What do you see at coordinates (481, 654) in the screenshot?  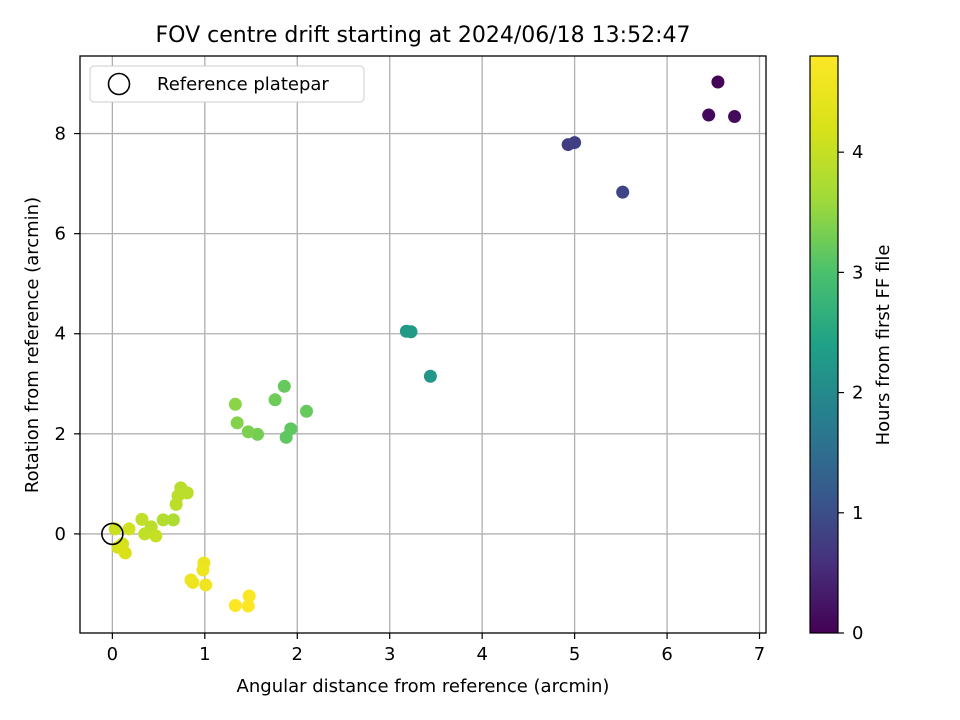 I see `x-tick-label: 4` at bounding box center [481, 654].